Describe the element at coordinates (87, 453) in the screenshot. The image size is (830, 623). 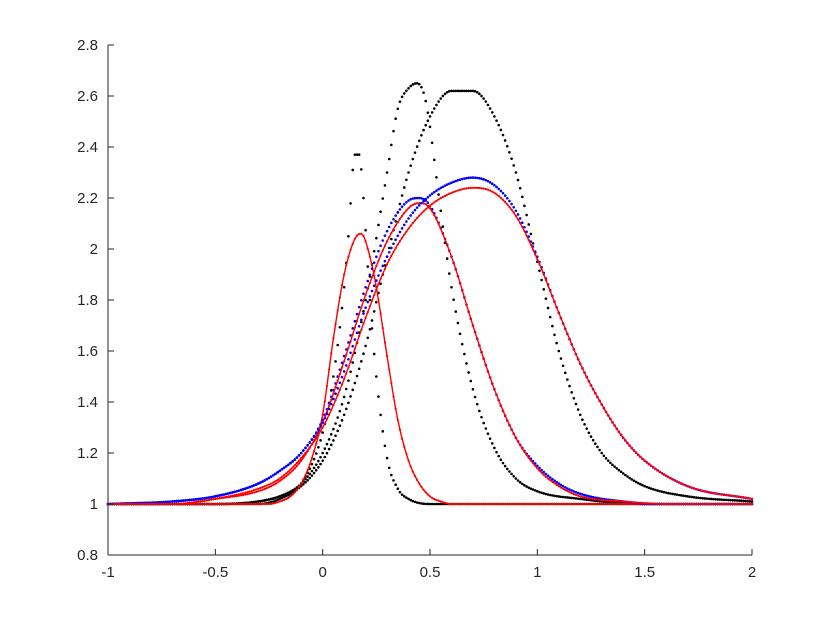
I see `y-tick-label: 1.2` at that location.